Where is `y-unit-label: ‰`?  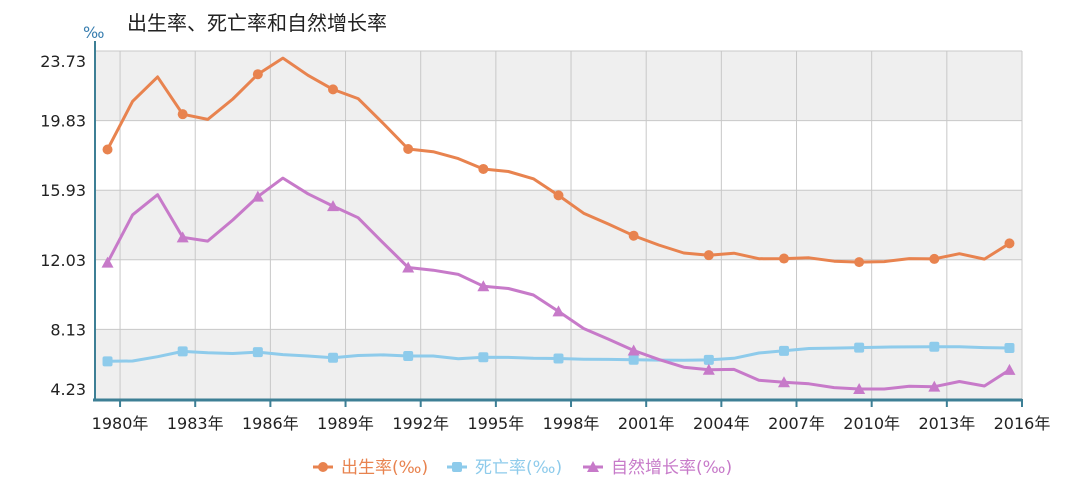
y-unit-label: ‰ is located at coordinates (93, 32).